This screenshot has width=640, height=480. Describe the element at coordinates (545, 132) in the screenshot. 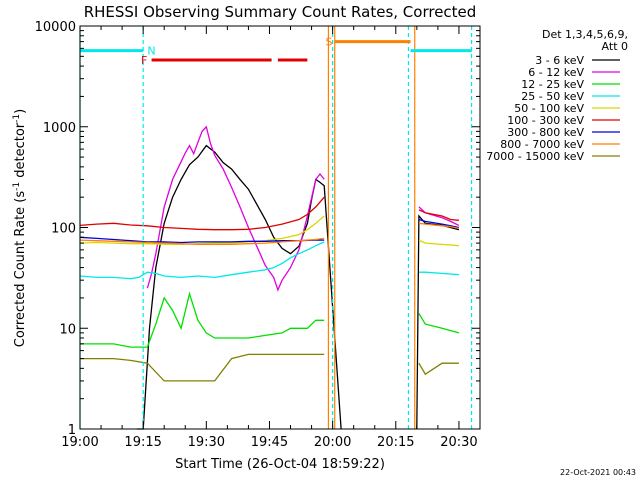

I see `legend-label-s7: 300 - 800 keV` at that location.